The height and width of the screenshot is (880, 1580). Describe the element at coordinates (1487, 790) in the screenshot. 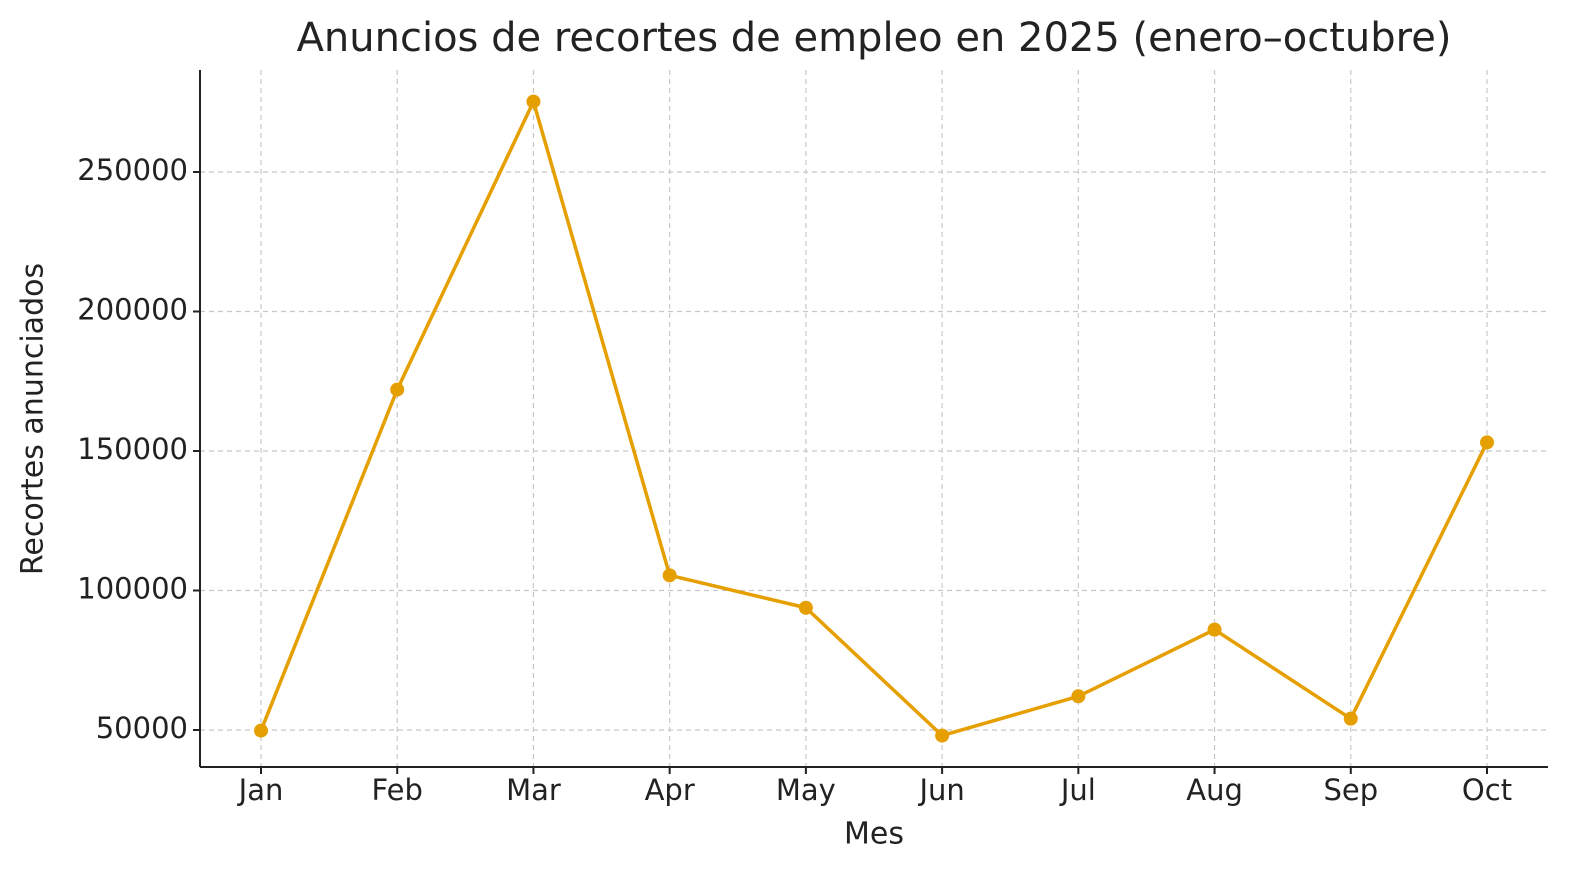

I see `x-tick-label: Oct` at that location.